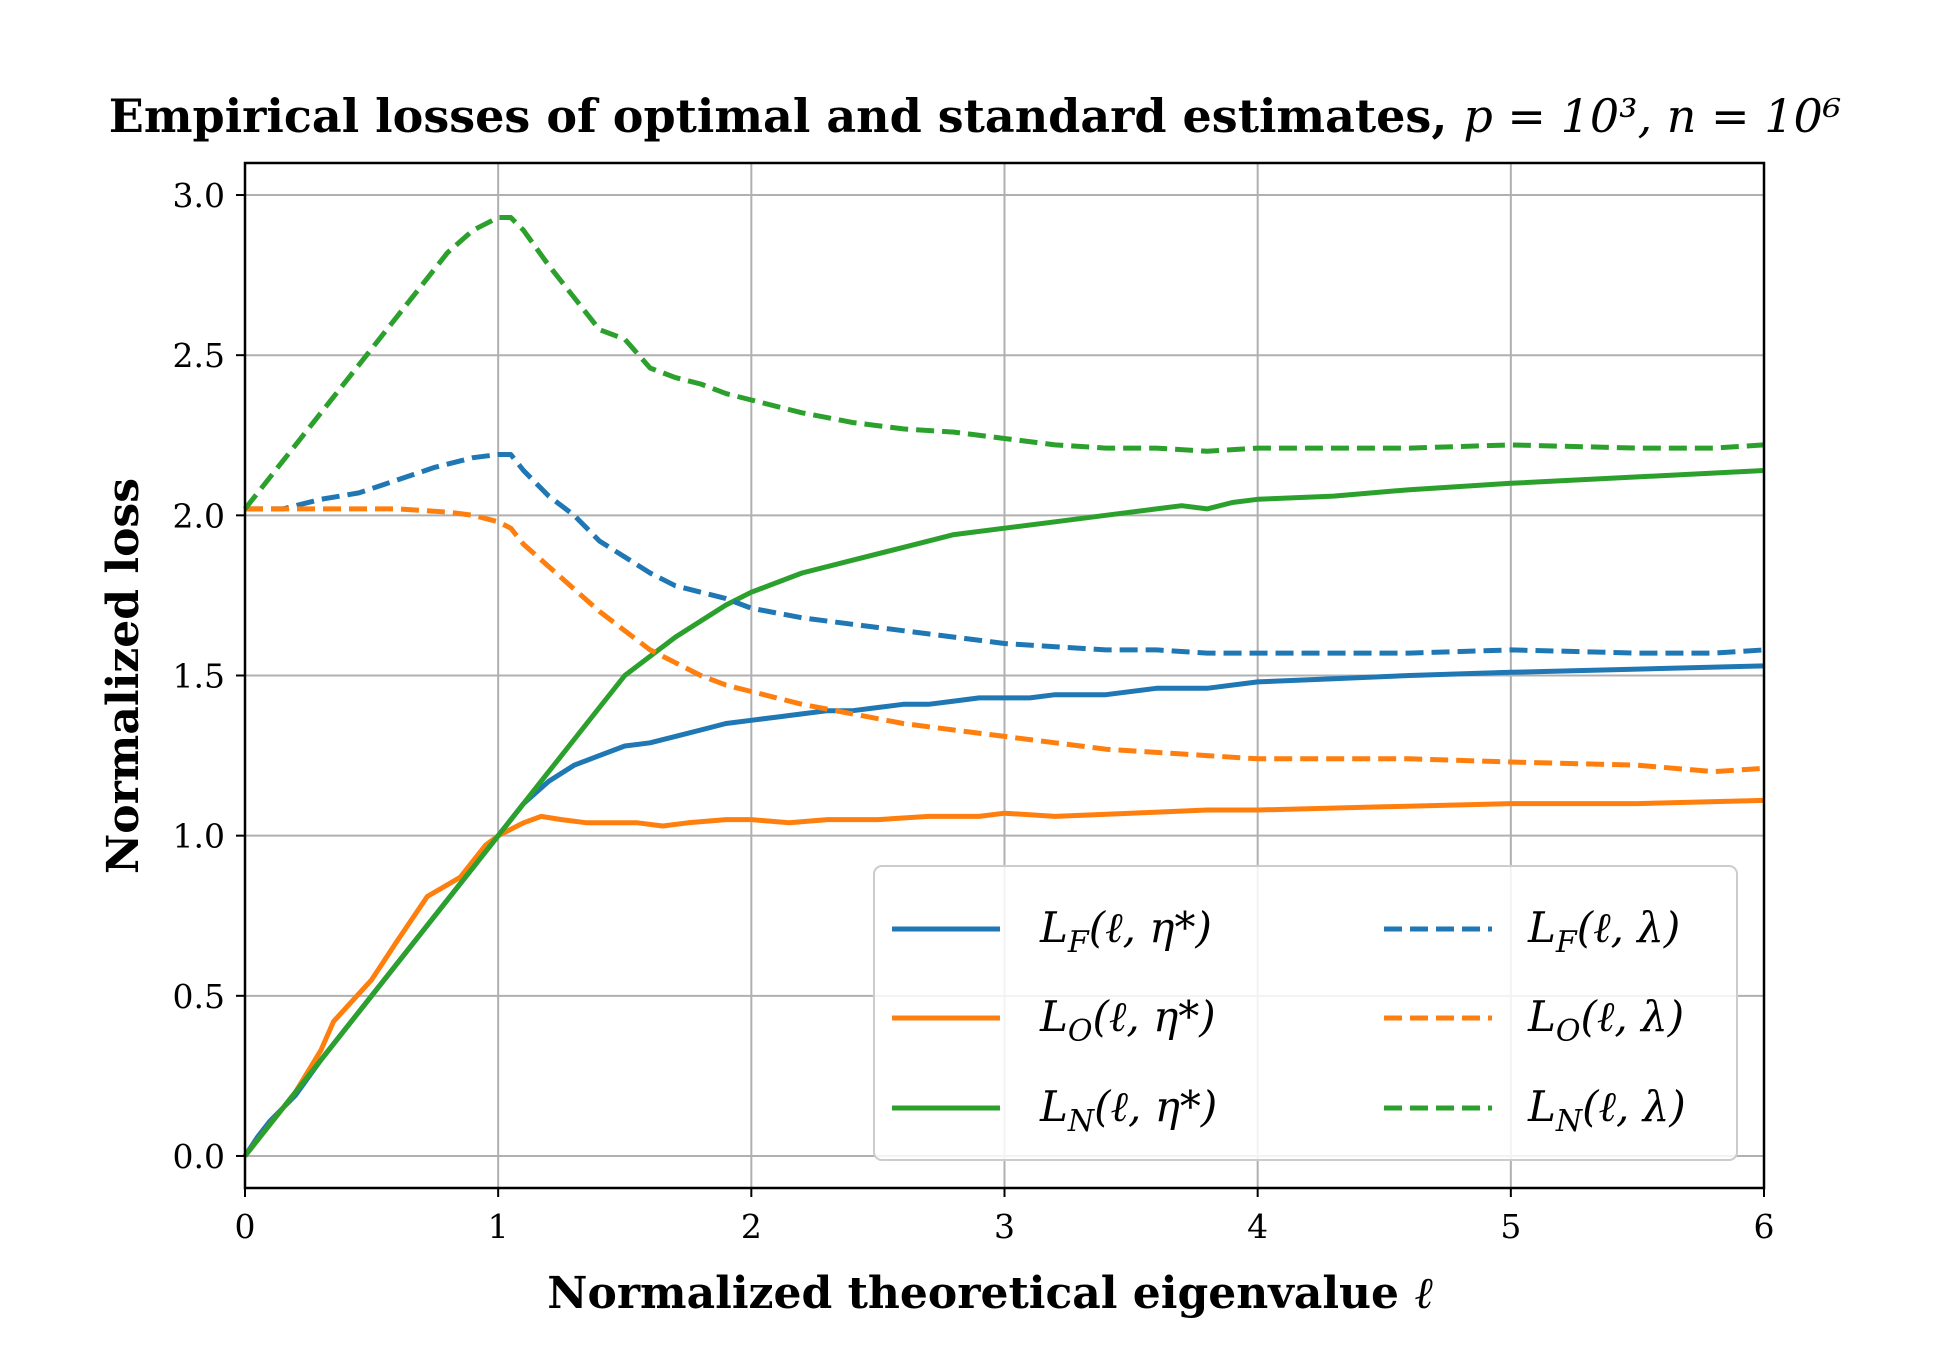  Describe the element at coordinates (1128, 1110) in the screenshot. I see `legend-label-3: LN(ℓ, η*)` at that location.